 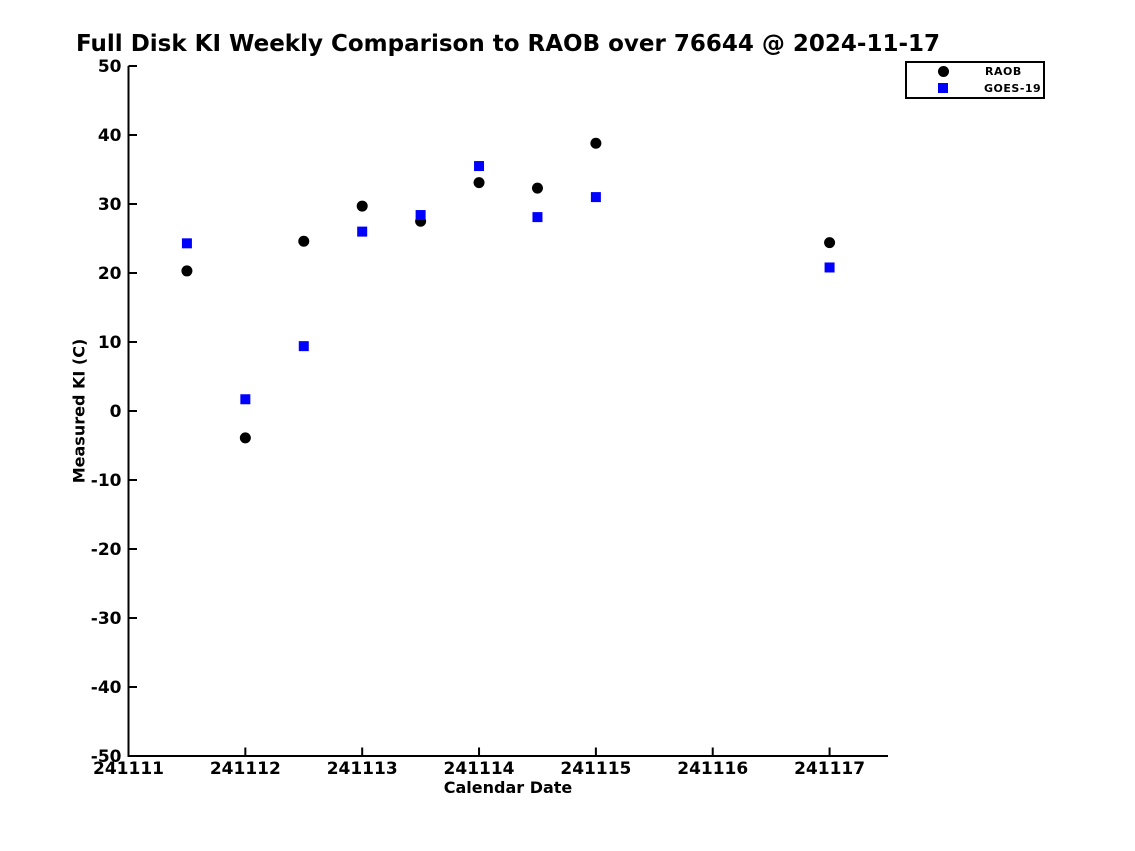 What do you see at coordinates (110, 274) in the screenshot?
I see `y-tick-label: 20` at bounding box center [110, 274].